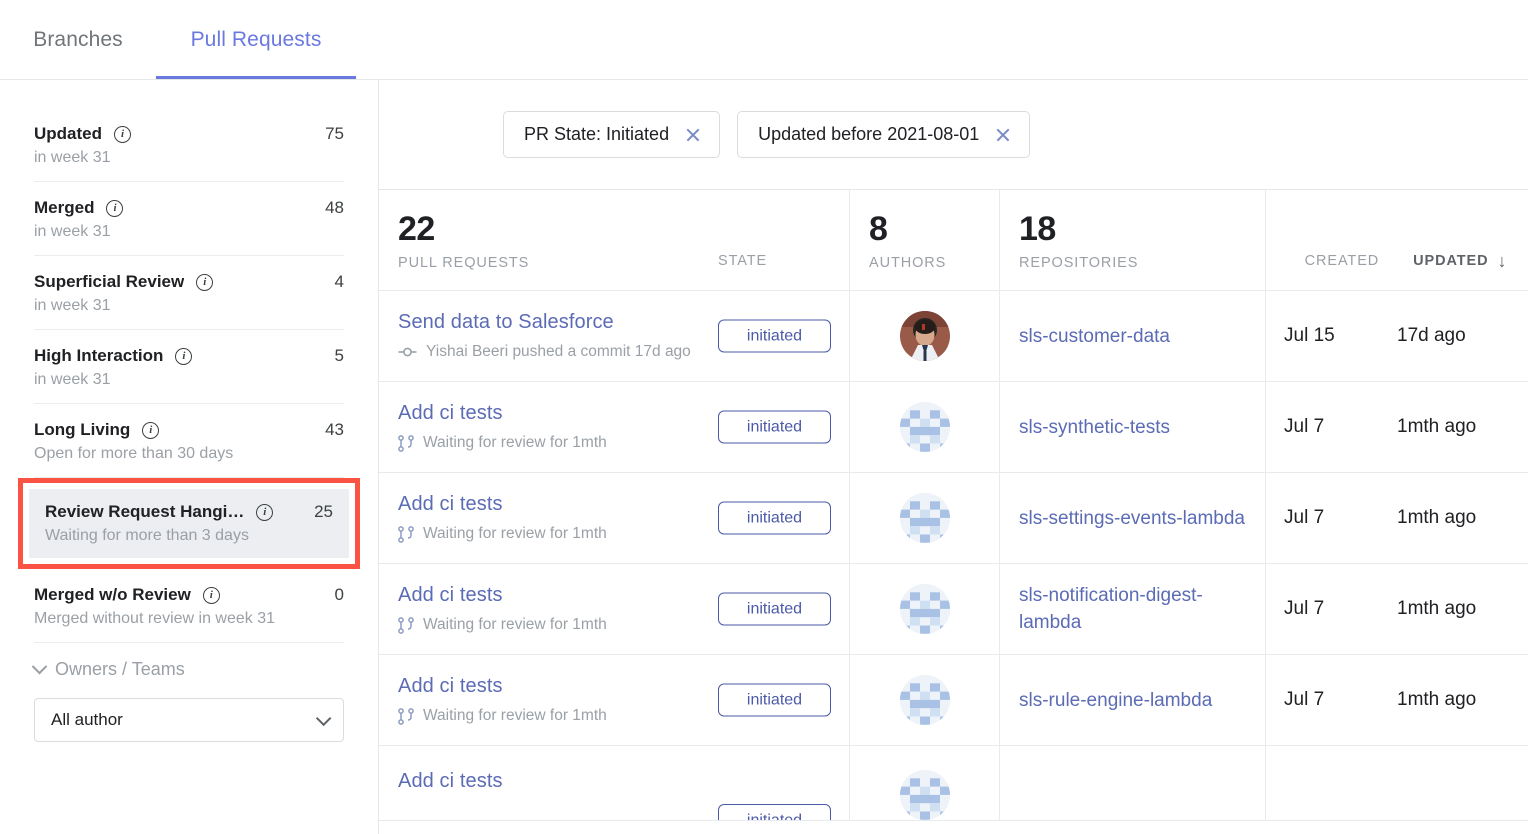 This screenshot has height=834, width=1528. I want to click on cell-dates: Jul 15 17d ago, so click(1397, 336).